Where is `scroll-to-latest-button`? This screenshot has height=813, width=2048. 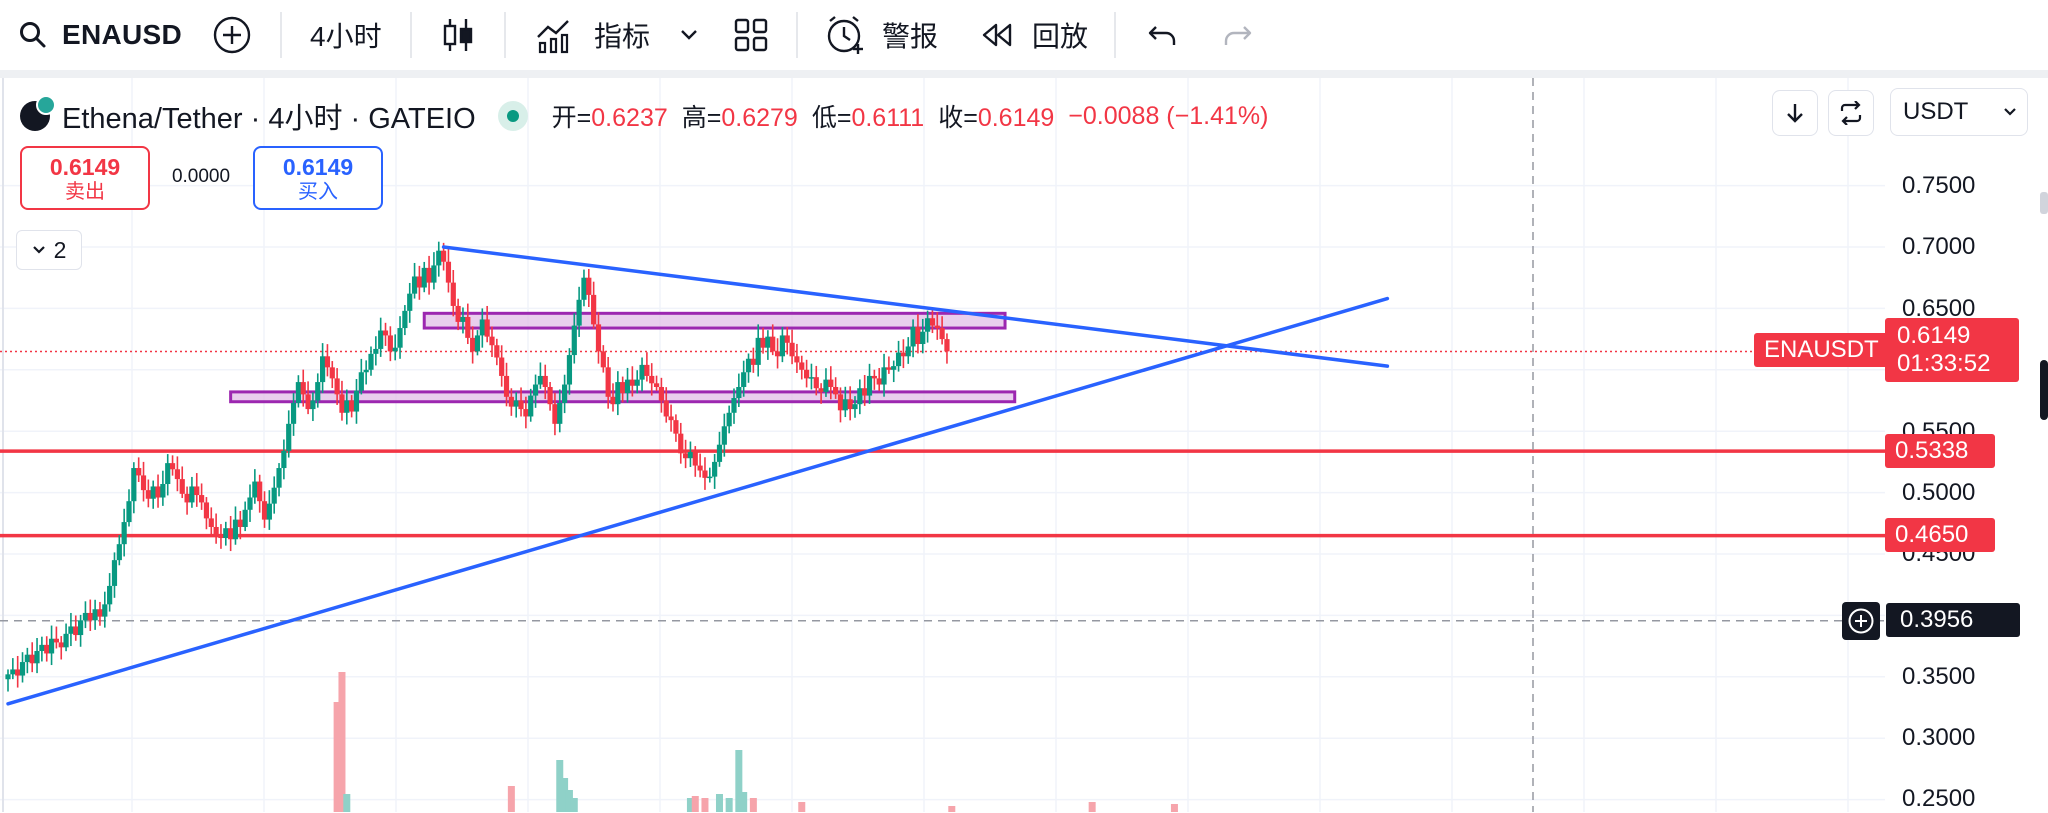 scroll-to-latest-button is located at coordinates (1795, 113).